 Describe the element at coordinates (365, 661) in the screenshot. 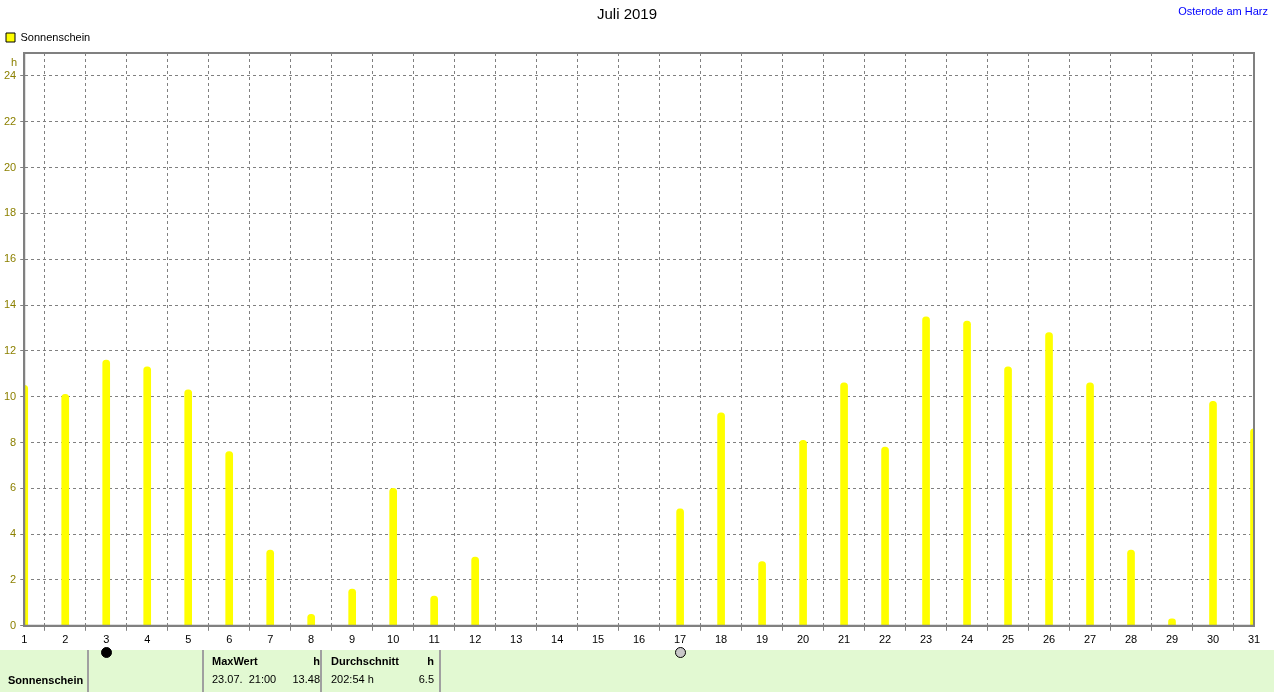

I see `text: Durchschnitt` at that location.